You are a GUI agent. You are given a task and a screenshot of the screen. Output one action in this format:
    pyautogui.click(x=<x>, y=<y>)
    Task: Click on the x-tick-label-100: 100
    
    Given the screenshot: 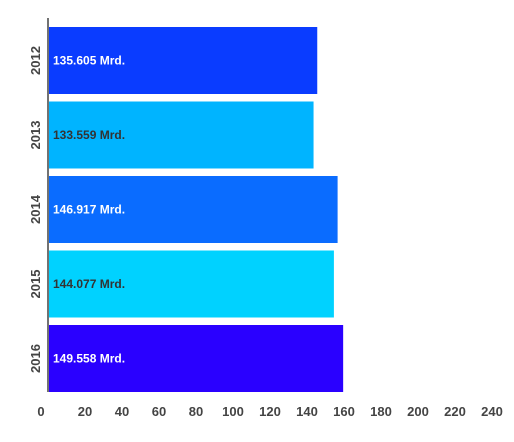 What is the action you would take?
    pyautogui.click(x=233, y=411)
    